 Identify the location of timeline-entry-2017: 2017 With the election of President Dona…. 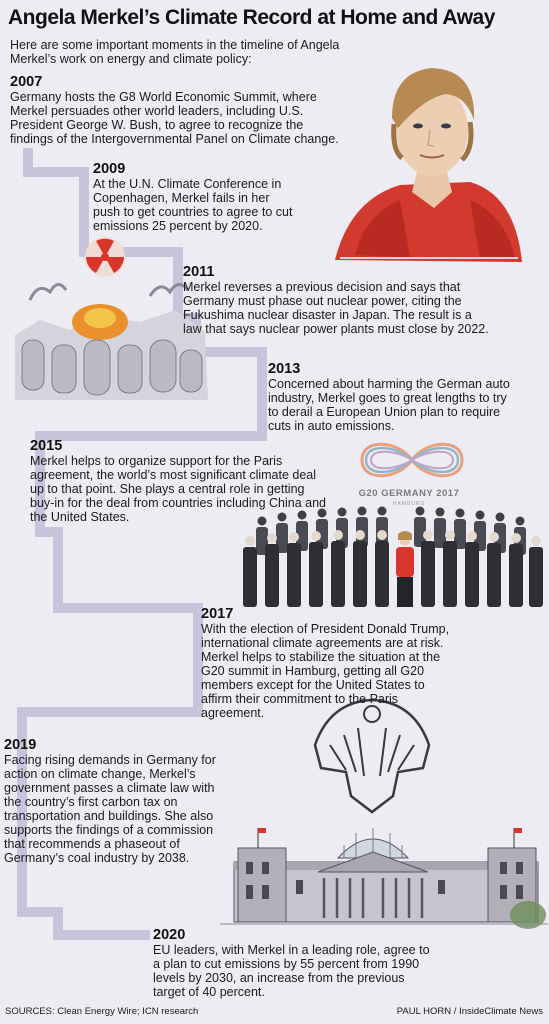
(327, 663).